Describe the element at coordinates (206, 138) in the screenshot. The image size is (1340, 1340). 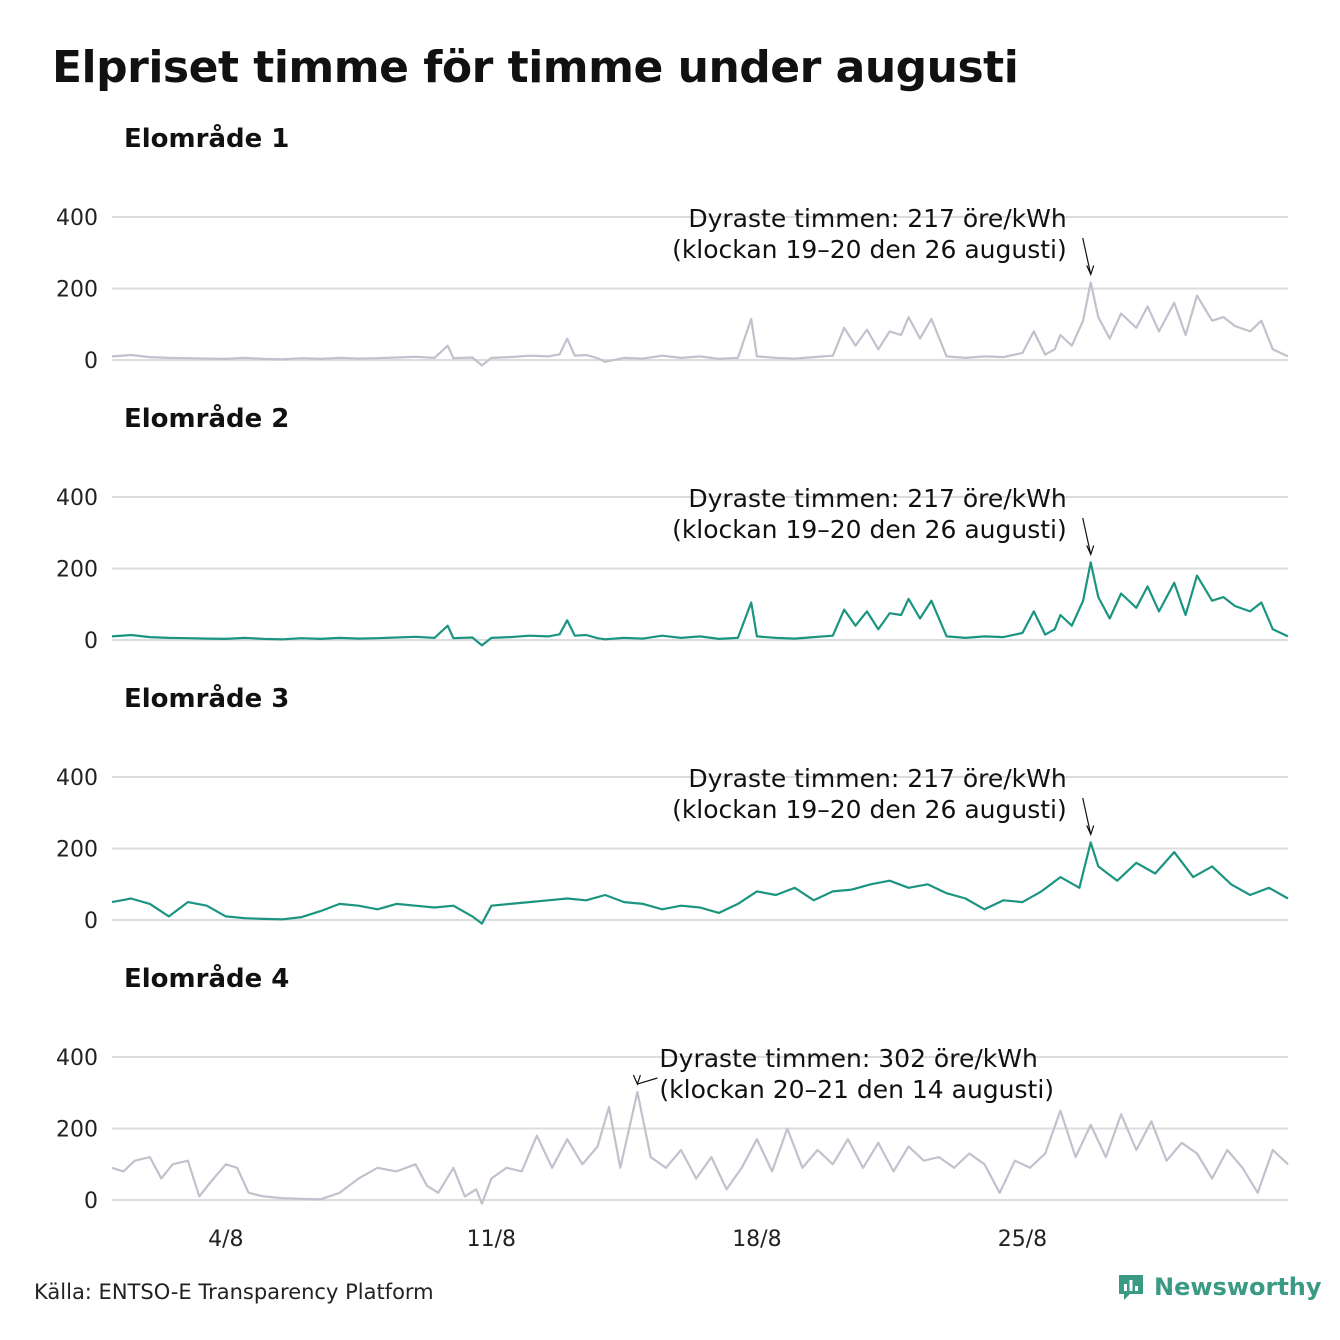
I see `panel-title: Elområde 1` at that location.